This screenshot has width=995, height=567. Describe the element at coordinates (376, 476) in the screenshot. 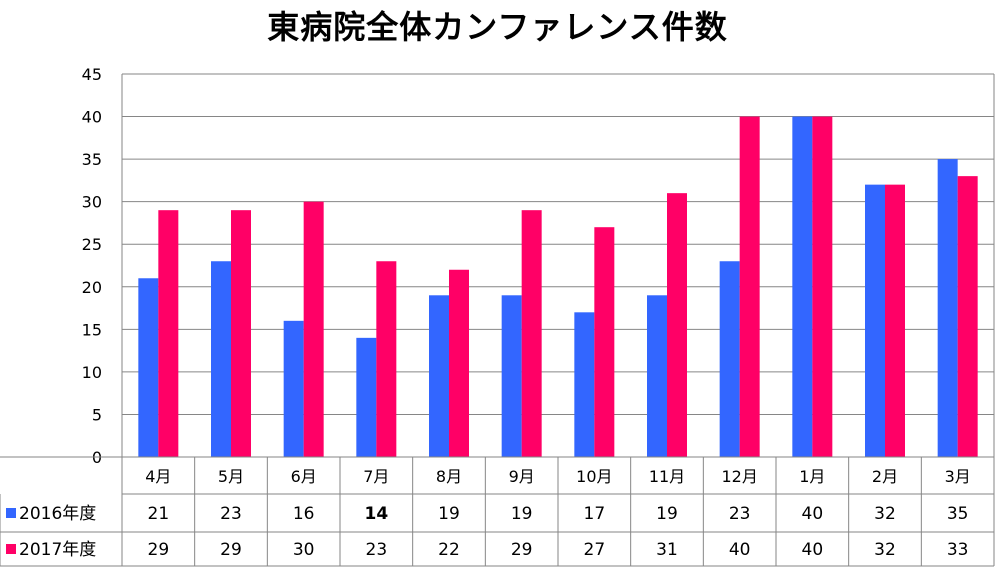

I see `category-label: 7月` at that location.